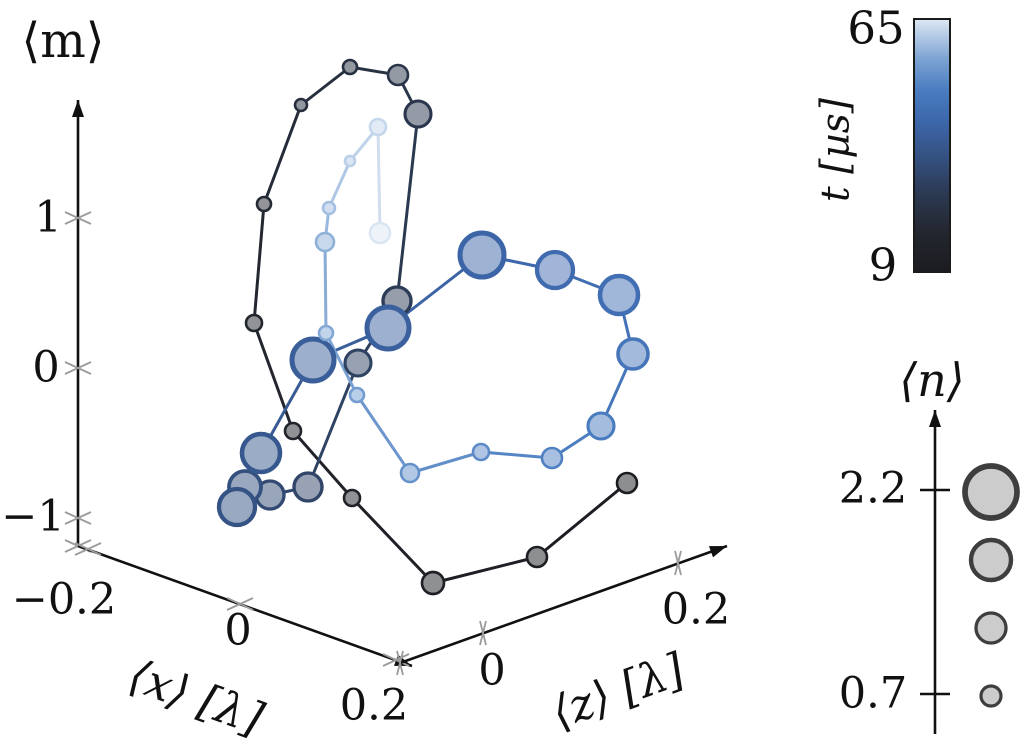 This screenshot has height=745, width=1024. I want to click on m-tick-label-1: 1, so click(48, 217).